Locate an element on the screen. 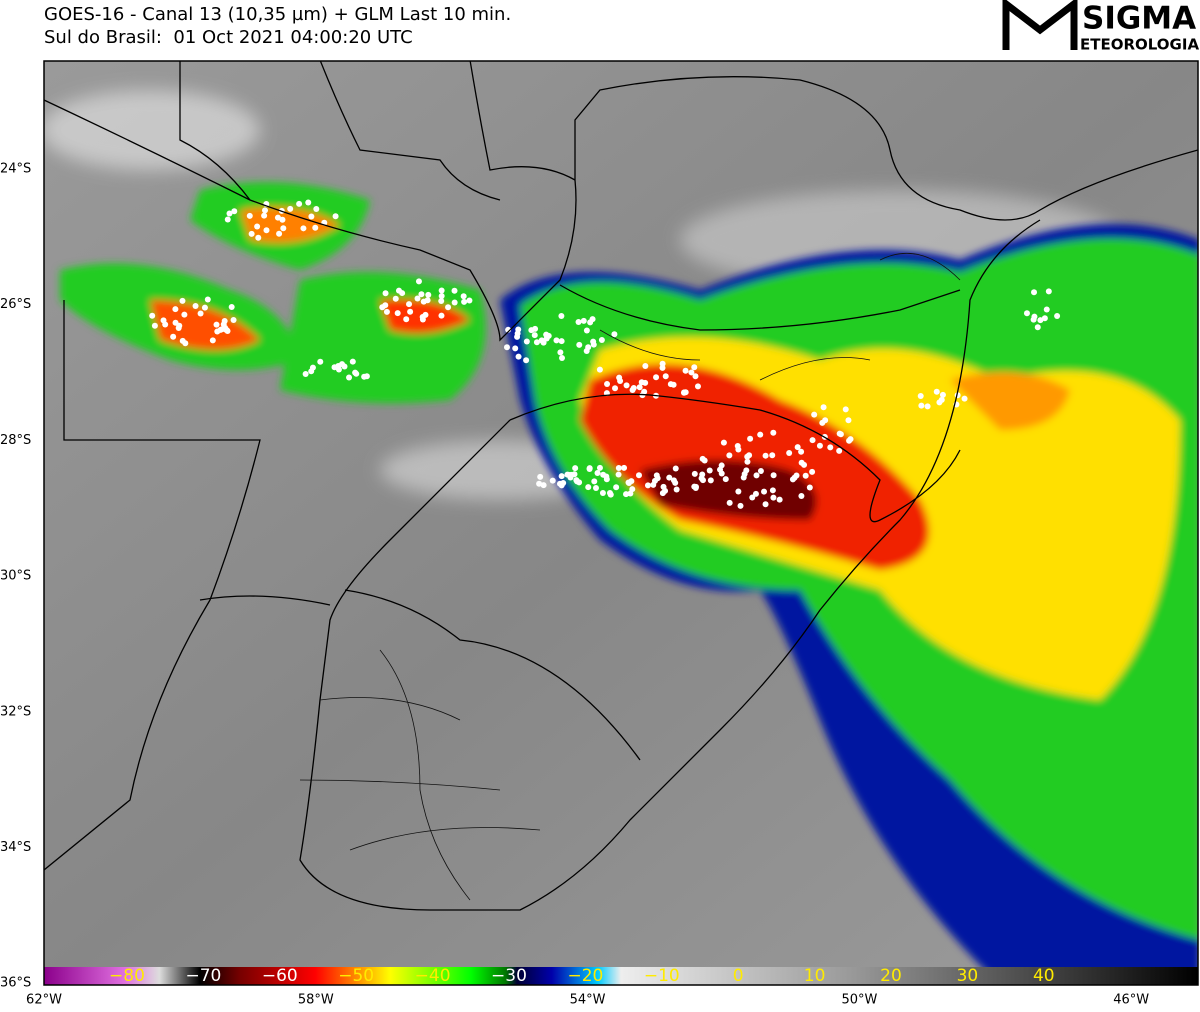 This screenshot has height=1012, width=1200. latitude-label: 28°S is located at coordinates (15, 440).